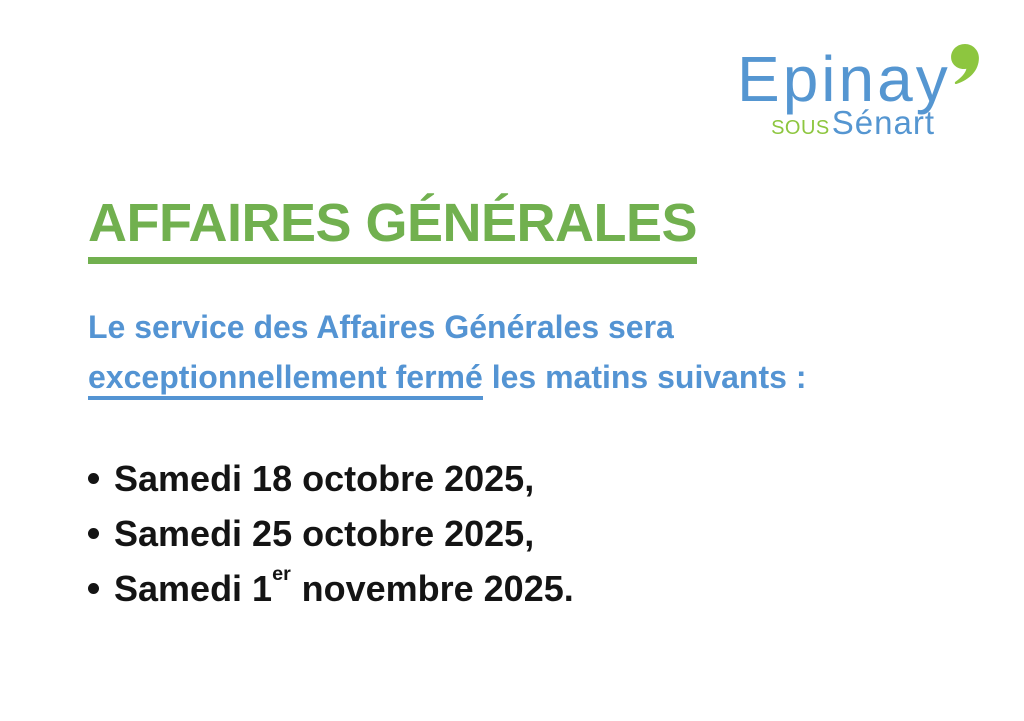 The image size is (1024, 721). What do you see at coordinates (649, 377) in the screenshot?
I see `notice-line2-rest: les matins suivants :` at bounding box center [649, 377].